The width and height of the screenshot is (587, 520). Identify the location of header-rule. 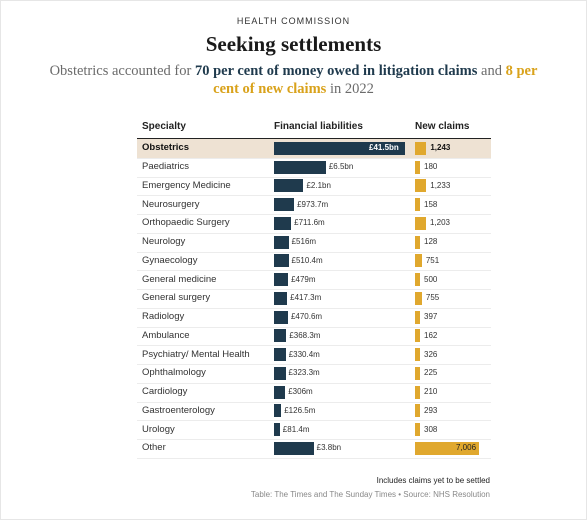
(314, 138).